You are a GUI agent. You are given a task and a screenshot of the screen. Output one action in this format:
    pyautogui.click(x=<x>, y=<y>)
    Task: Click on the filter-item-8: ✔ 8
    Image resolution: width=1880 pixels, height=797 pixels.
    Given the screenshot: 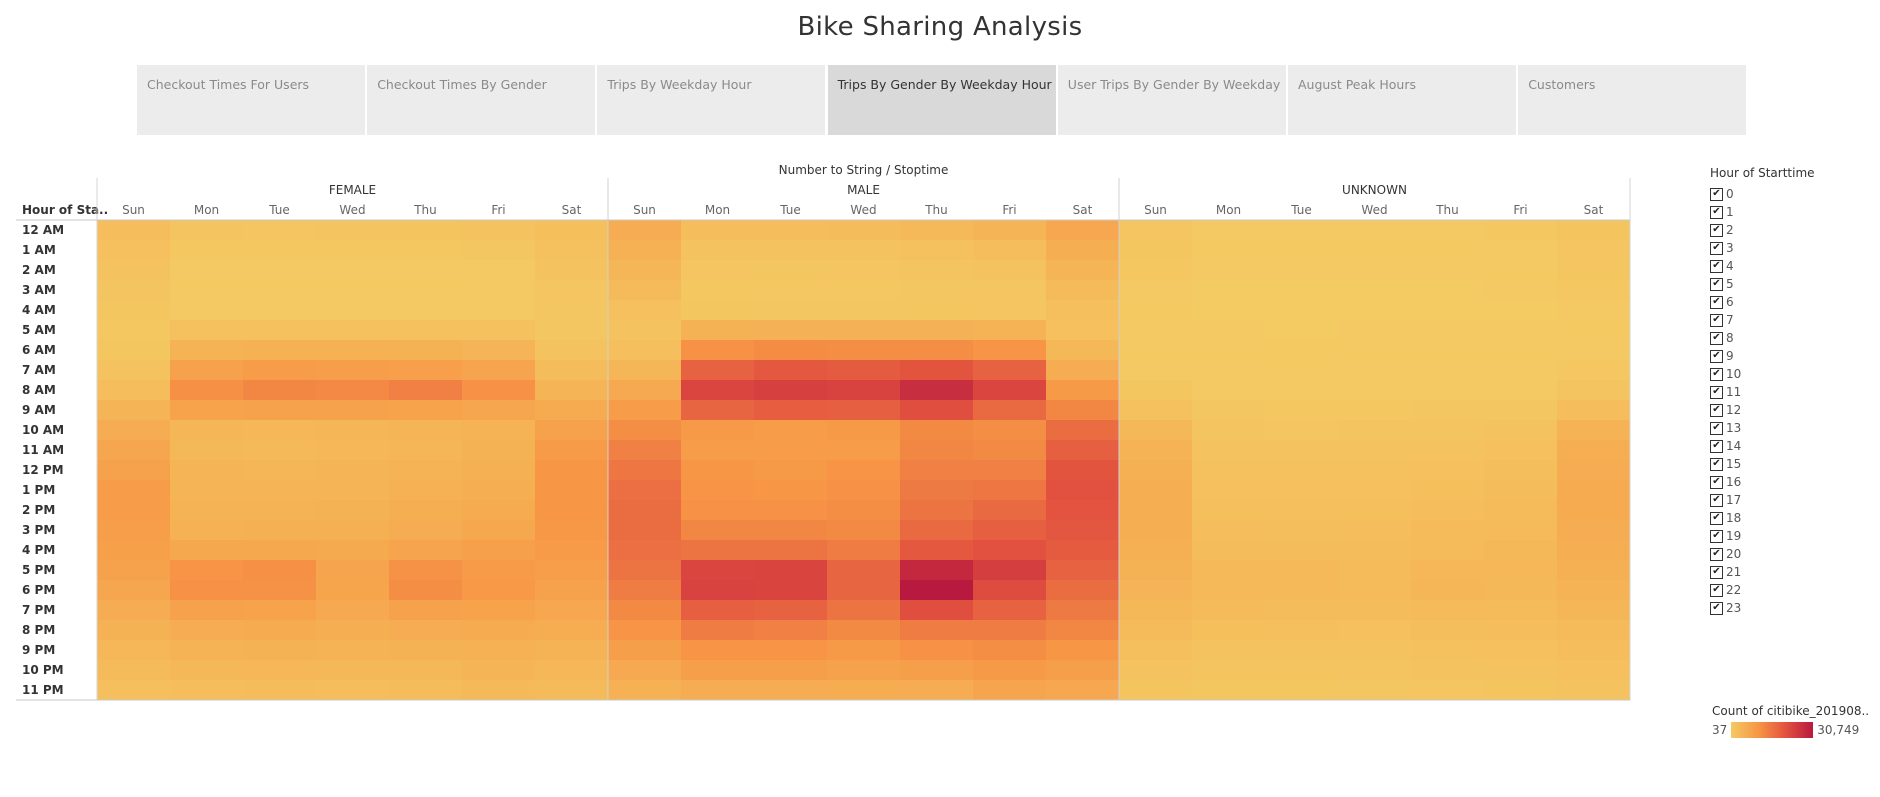 What is the action you would take?
    pyautogui.click(x=1790, y=338)
    